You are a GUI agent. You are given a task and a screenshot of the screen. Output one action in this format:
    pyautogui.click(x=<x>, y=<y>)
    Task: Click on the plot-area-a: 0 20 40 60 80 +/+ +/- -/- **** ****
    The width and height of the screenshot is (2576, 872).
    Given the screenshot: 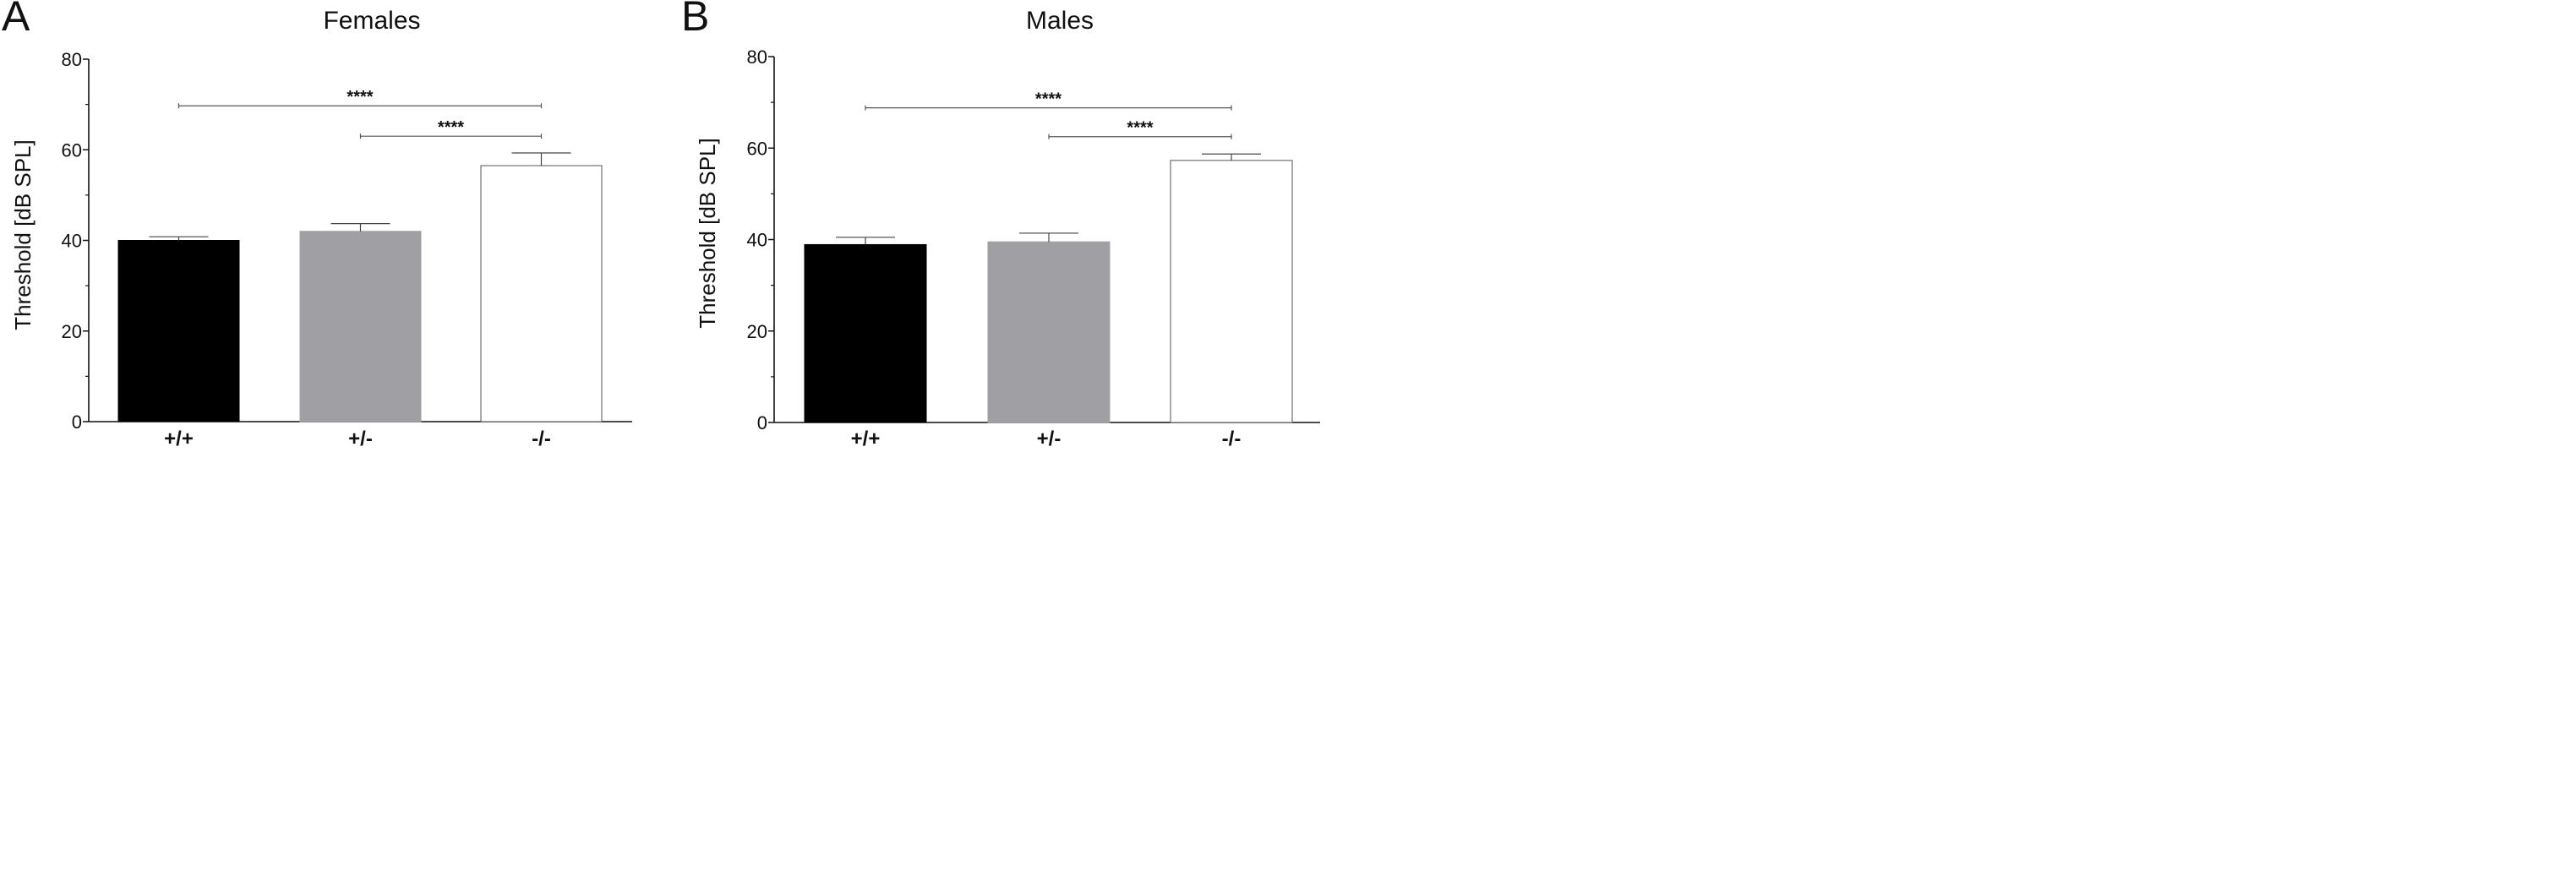 What is the action you would take?
    pyautogui.click(x=347, y=249)
    